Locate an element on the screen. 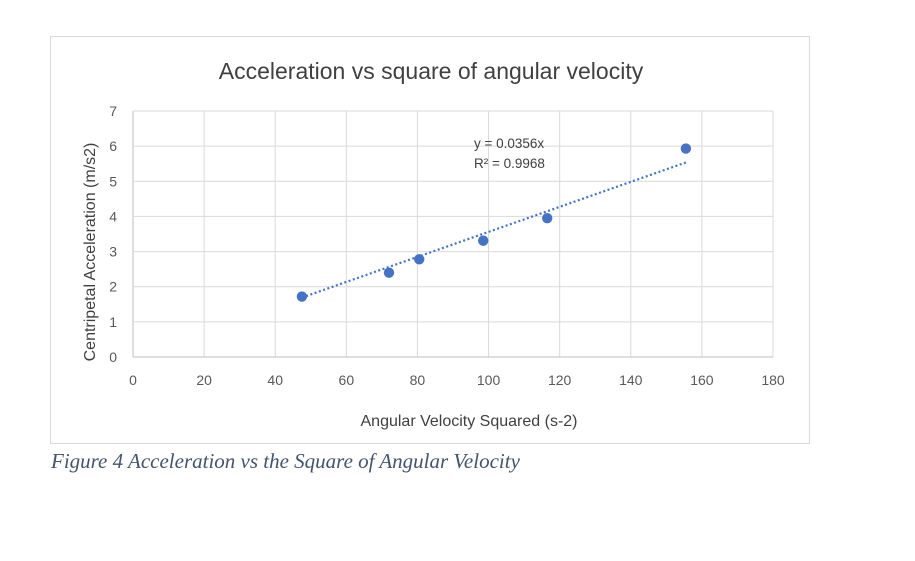 This screenshot has width=915, height=561. x-tick-label: 160 is located at coordinates (702, 380).